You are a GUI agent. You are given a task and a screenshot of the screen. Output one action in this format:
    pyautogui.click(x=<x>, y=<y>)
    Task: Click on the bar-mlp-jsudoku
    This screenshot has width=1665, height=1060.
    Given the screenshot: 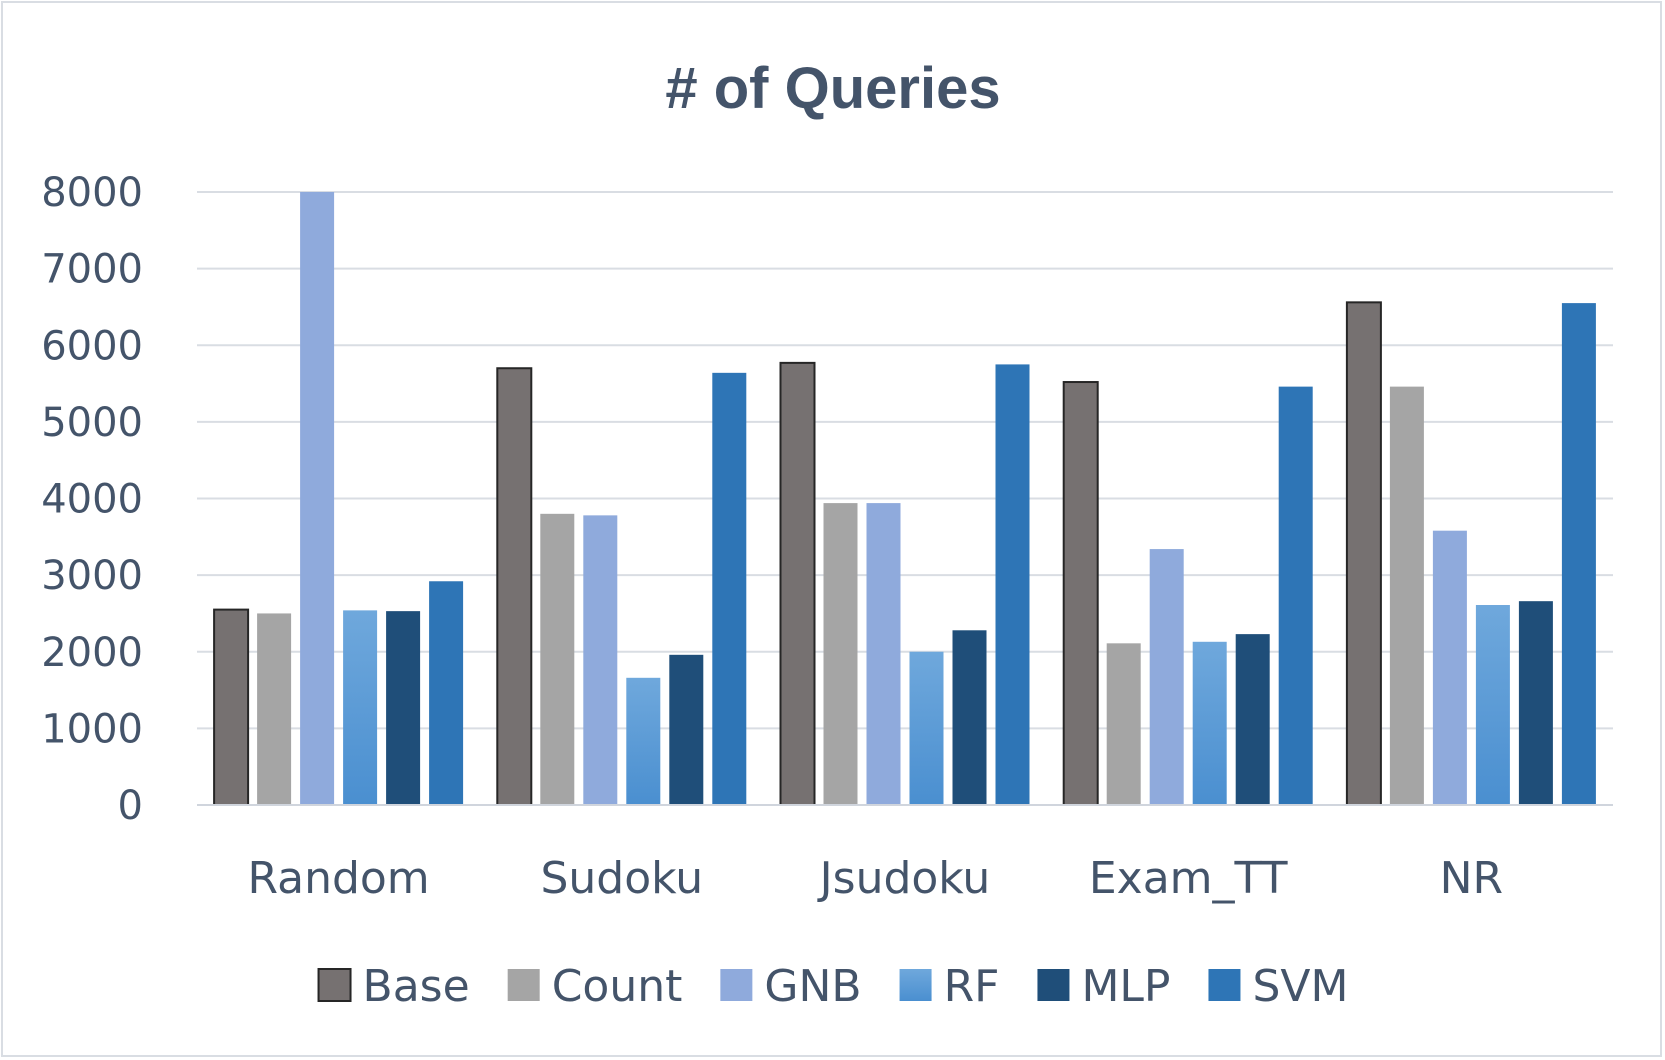 What is the action you would take?
    pyautogui.click(x=969, y=717)
    